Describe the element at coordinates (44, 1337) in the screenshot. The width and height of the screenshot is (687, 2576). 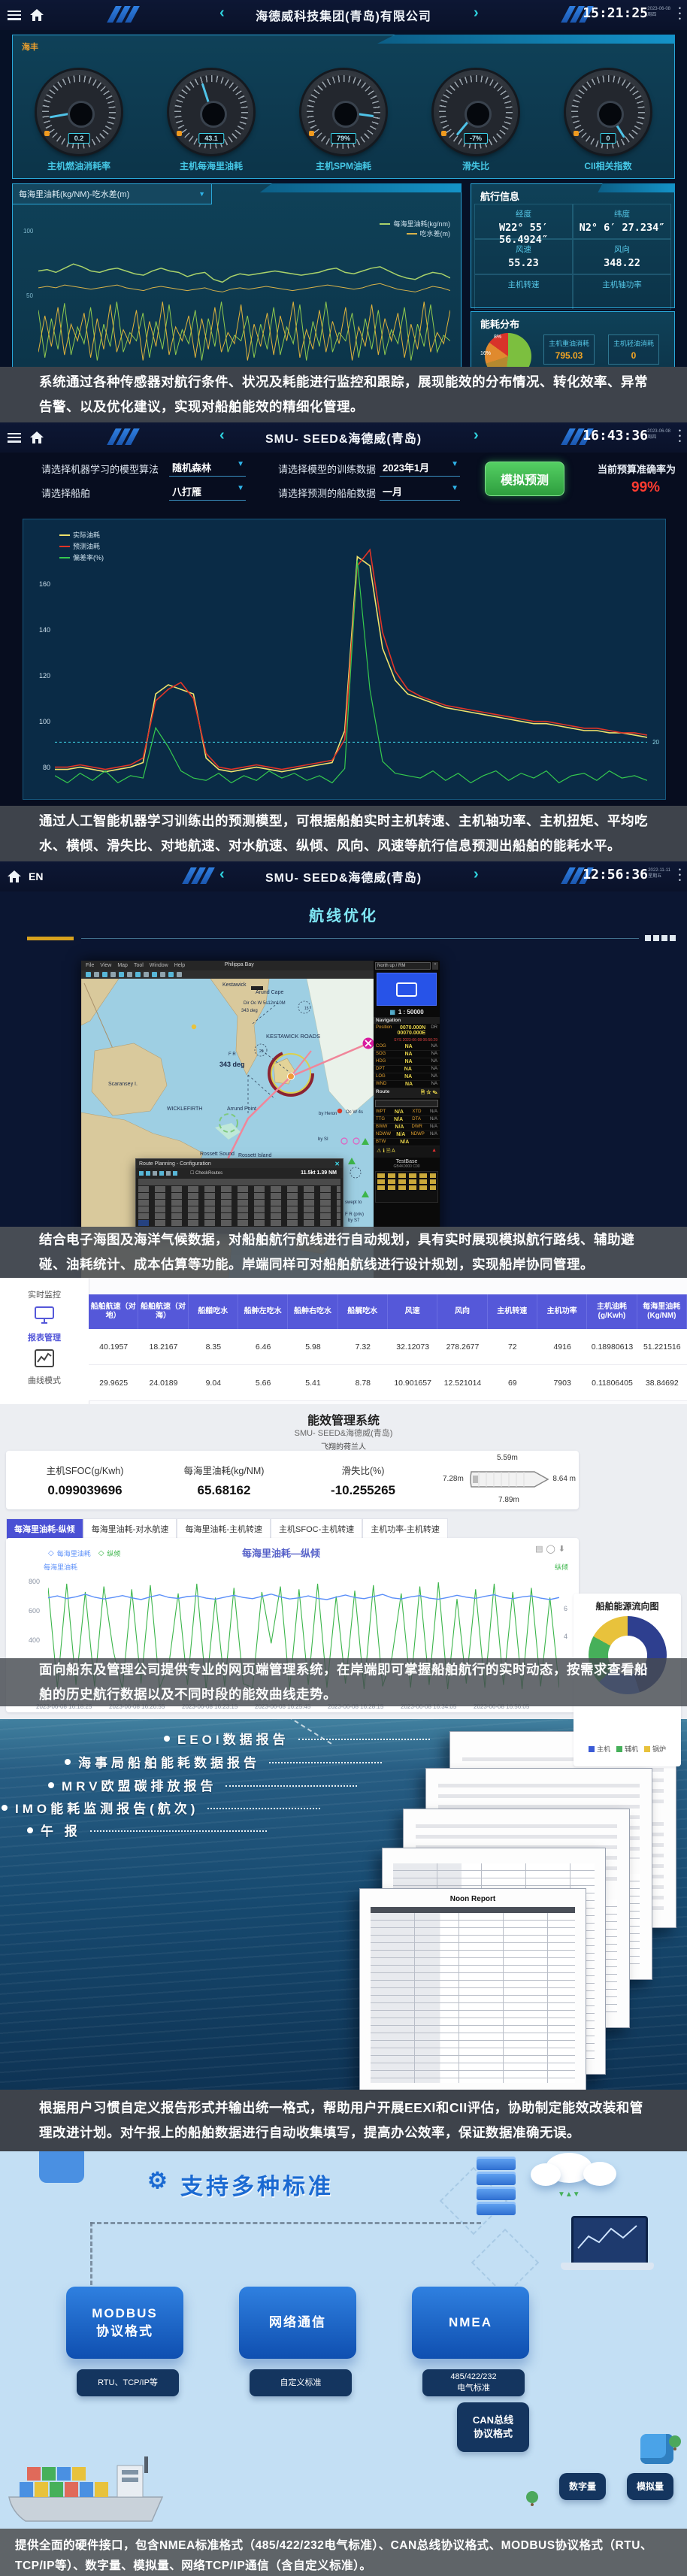
I see `sidebar-item-reports: 报表管理` at that location.